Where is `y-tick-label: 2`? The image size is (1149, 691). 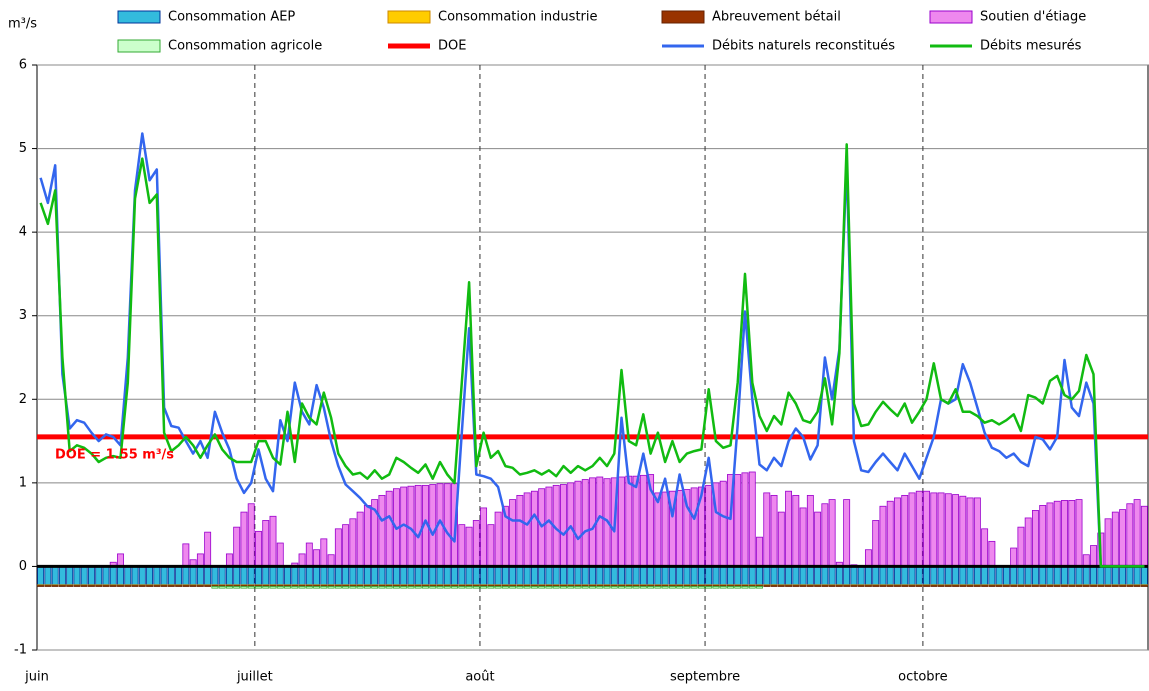
y-tick-label: 2 is located at coordinates (23, 399).